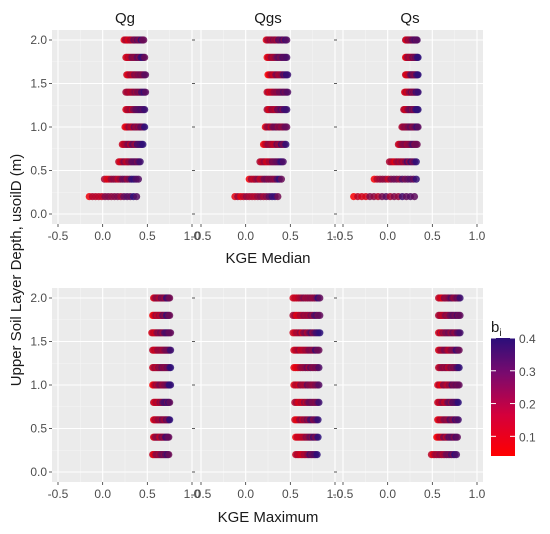  Describe the element at coordinates (527, 405) in the screenshot. I see `colorbar-tick-label: 0.2` at that location.